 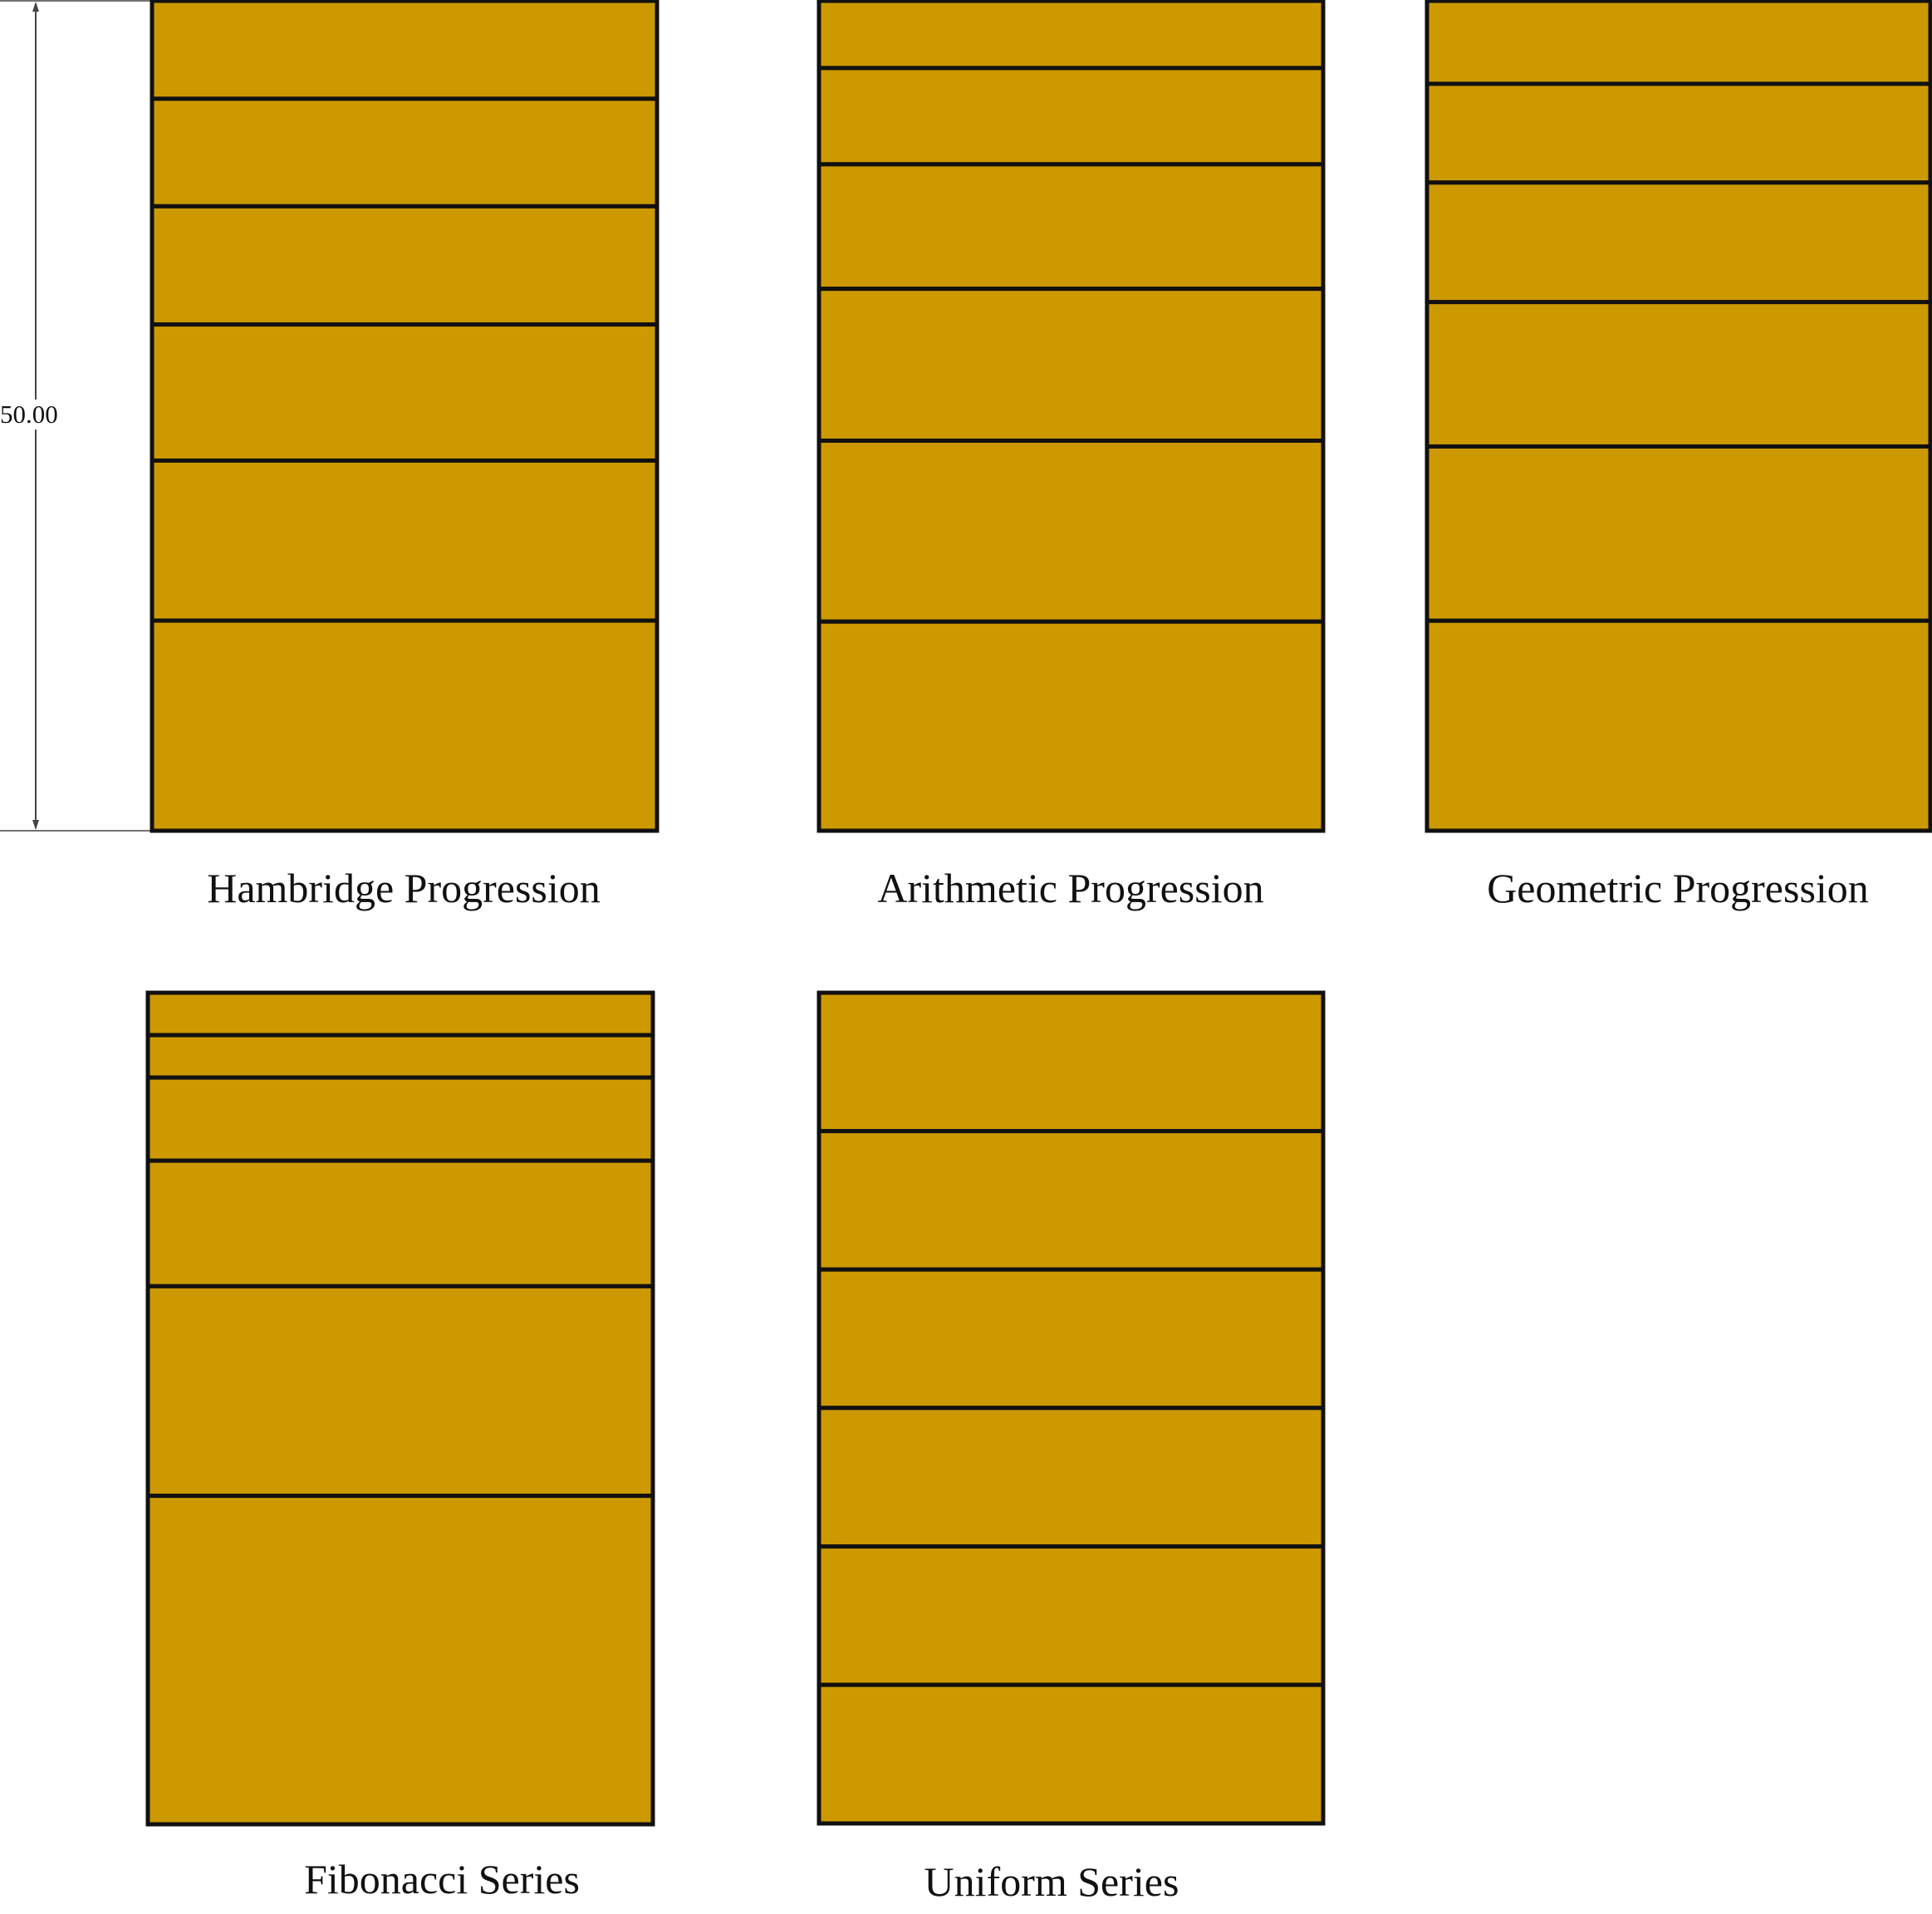 I want to click on panel-fibonacci, so click(x=400, y=1408).